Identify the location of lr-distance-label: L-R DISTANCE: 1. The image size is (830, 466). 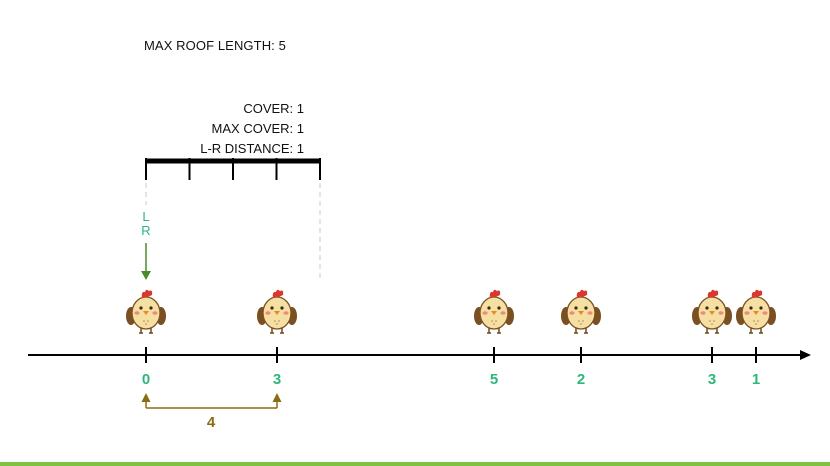
(252, 148).